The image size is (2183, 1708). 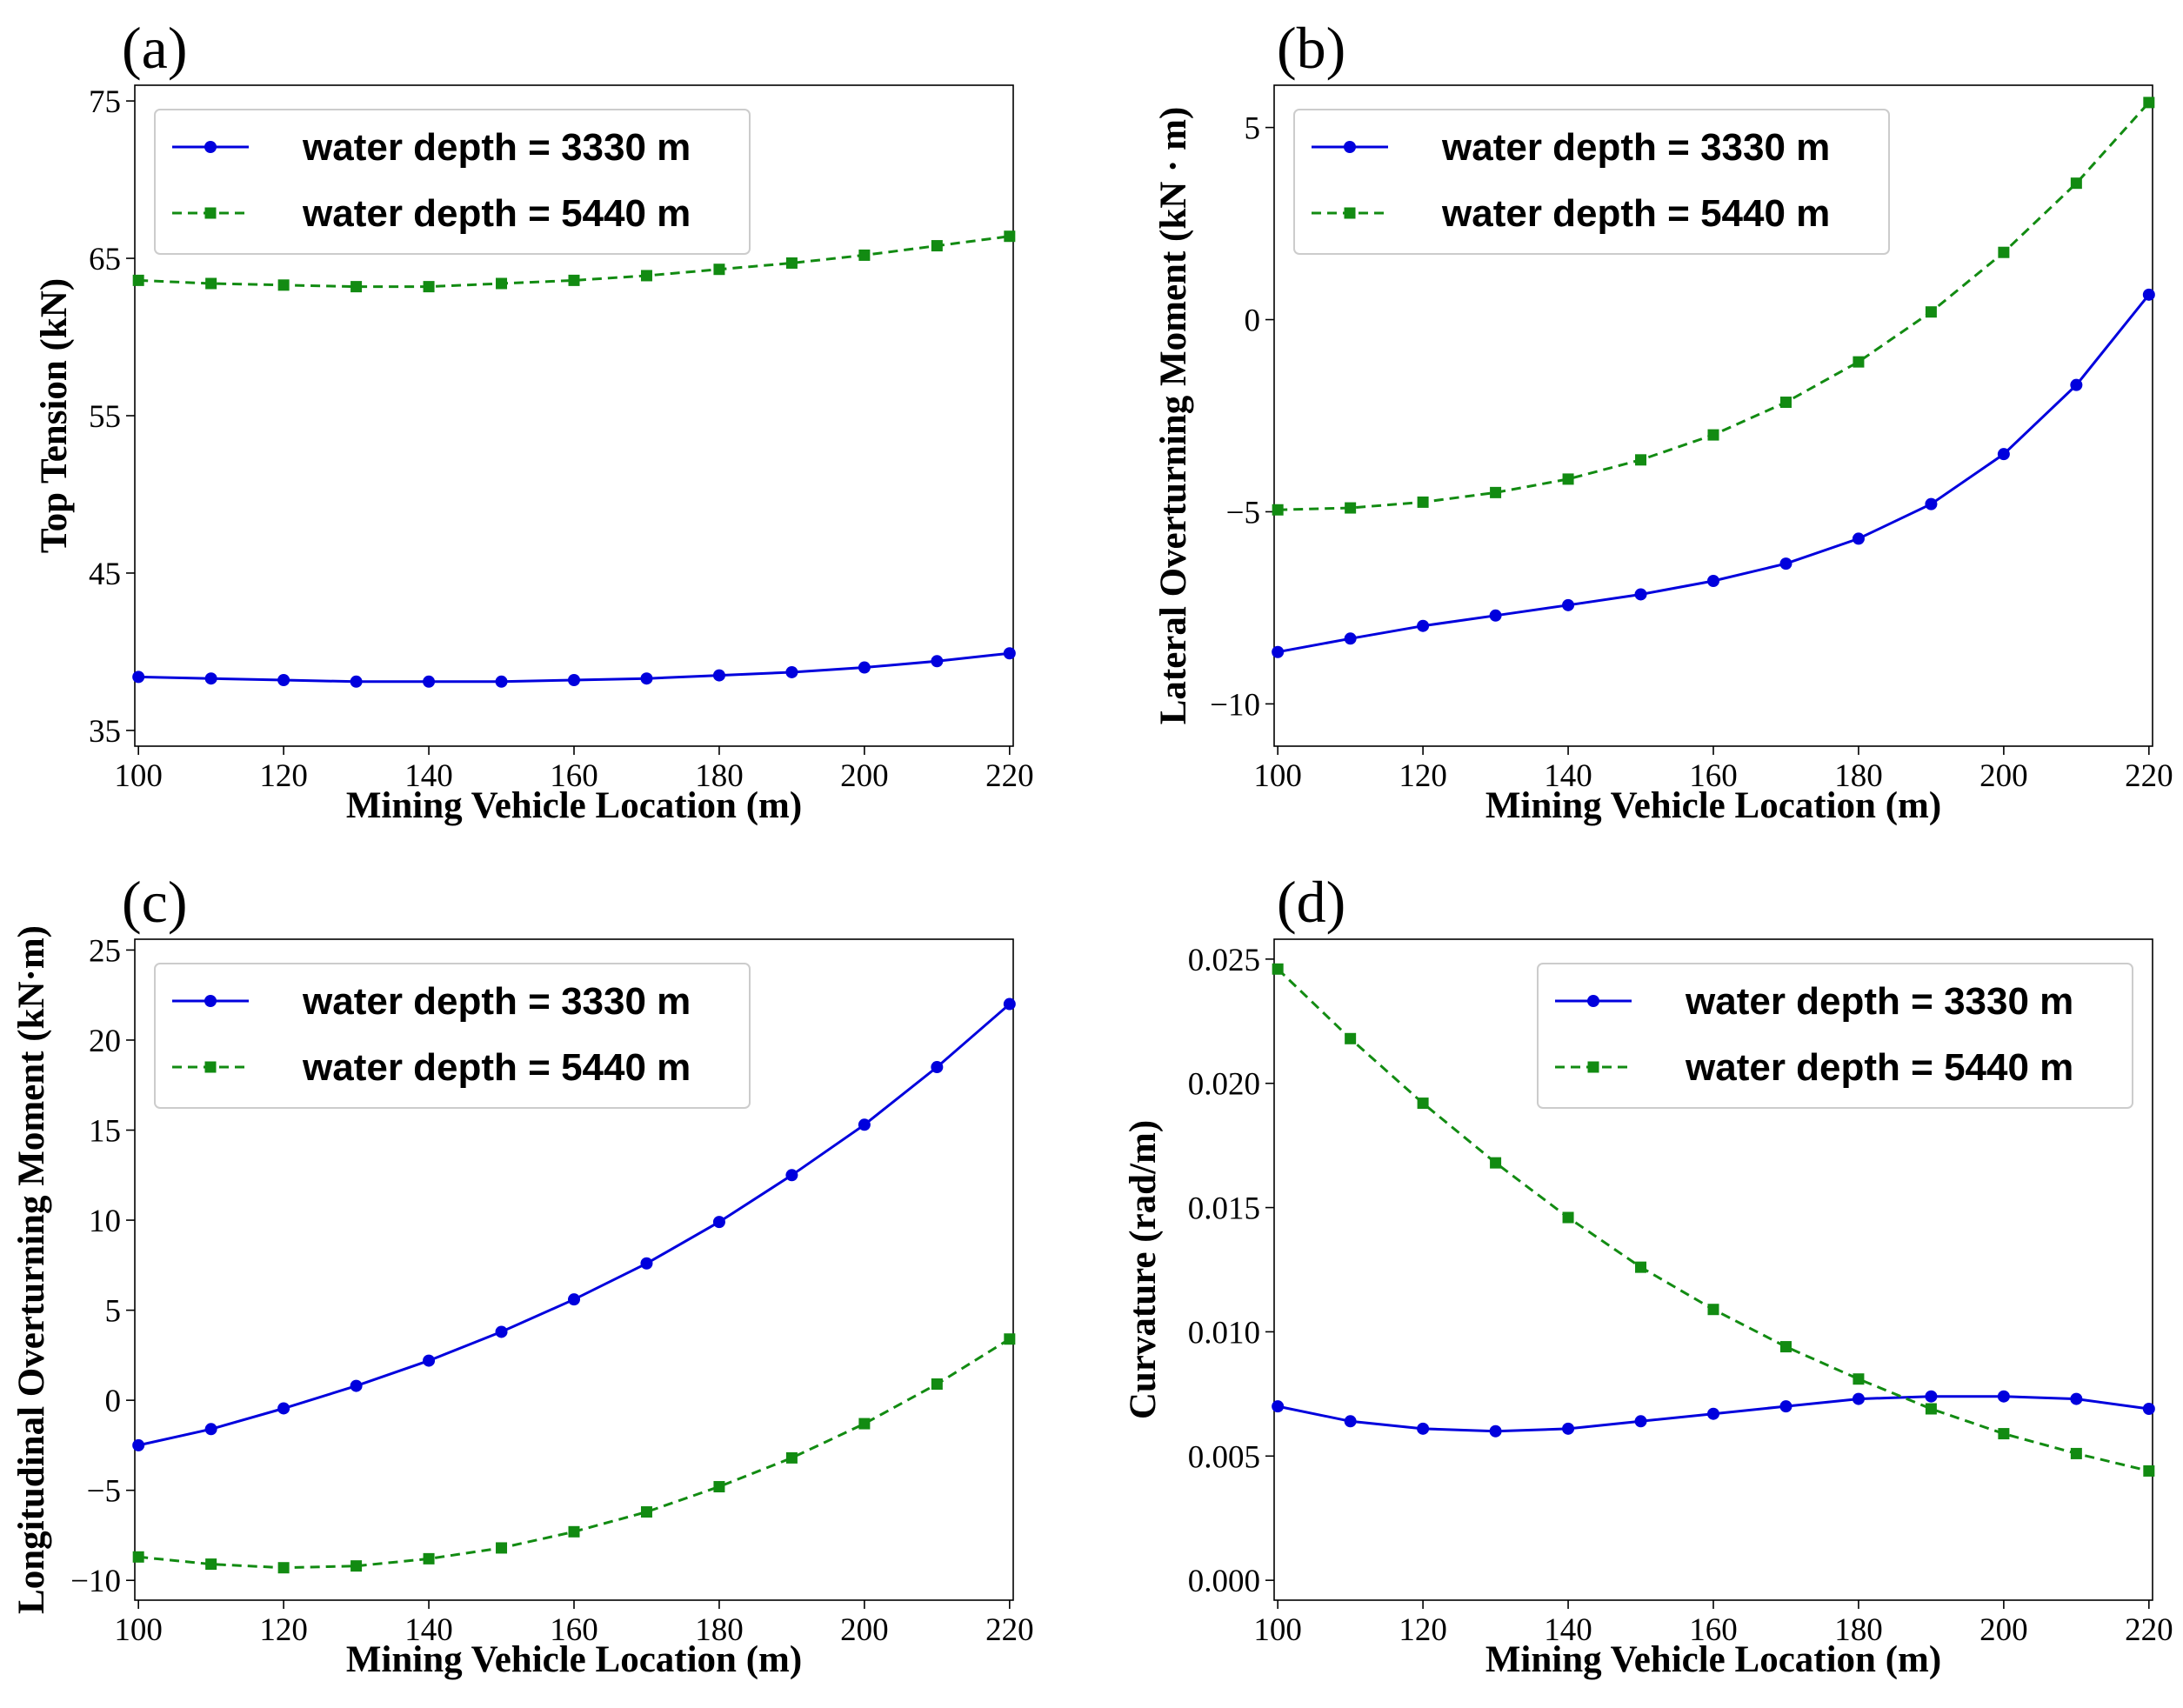 What do you see at coordinates (104, 1492) in the screenshot?
I see `y-tick-label: −5` at bounding box center [104, 1492].